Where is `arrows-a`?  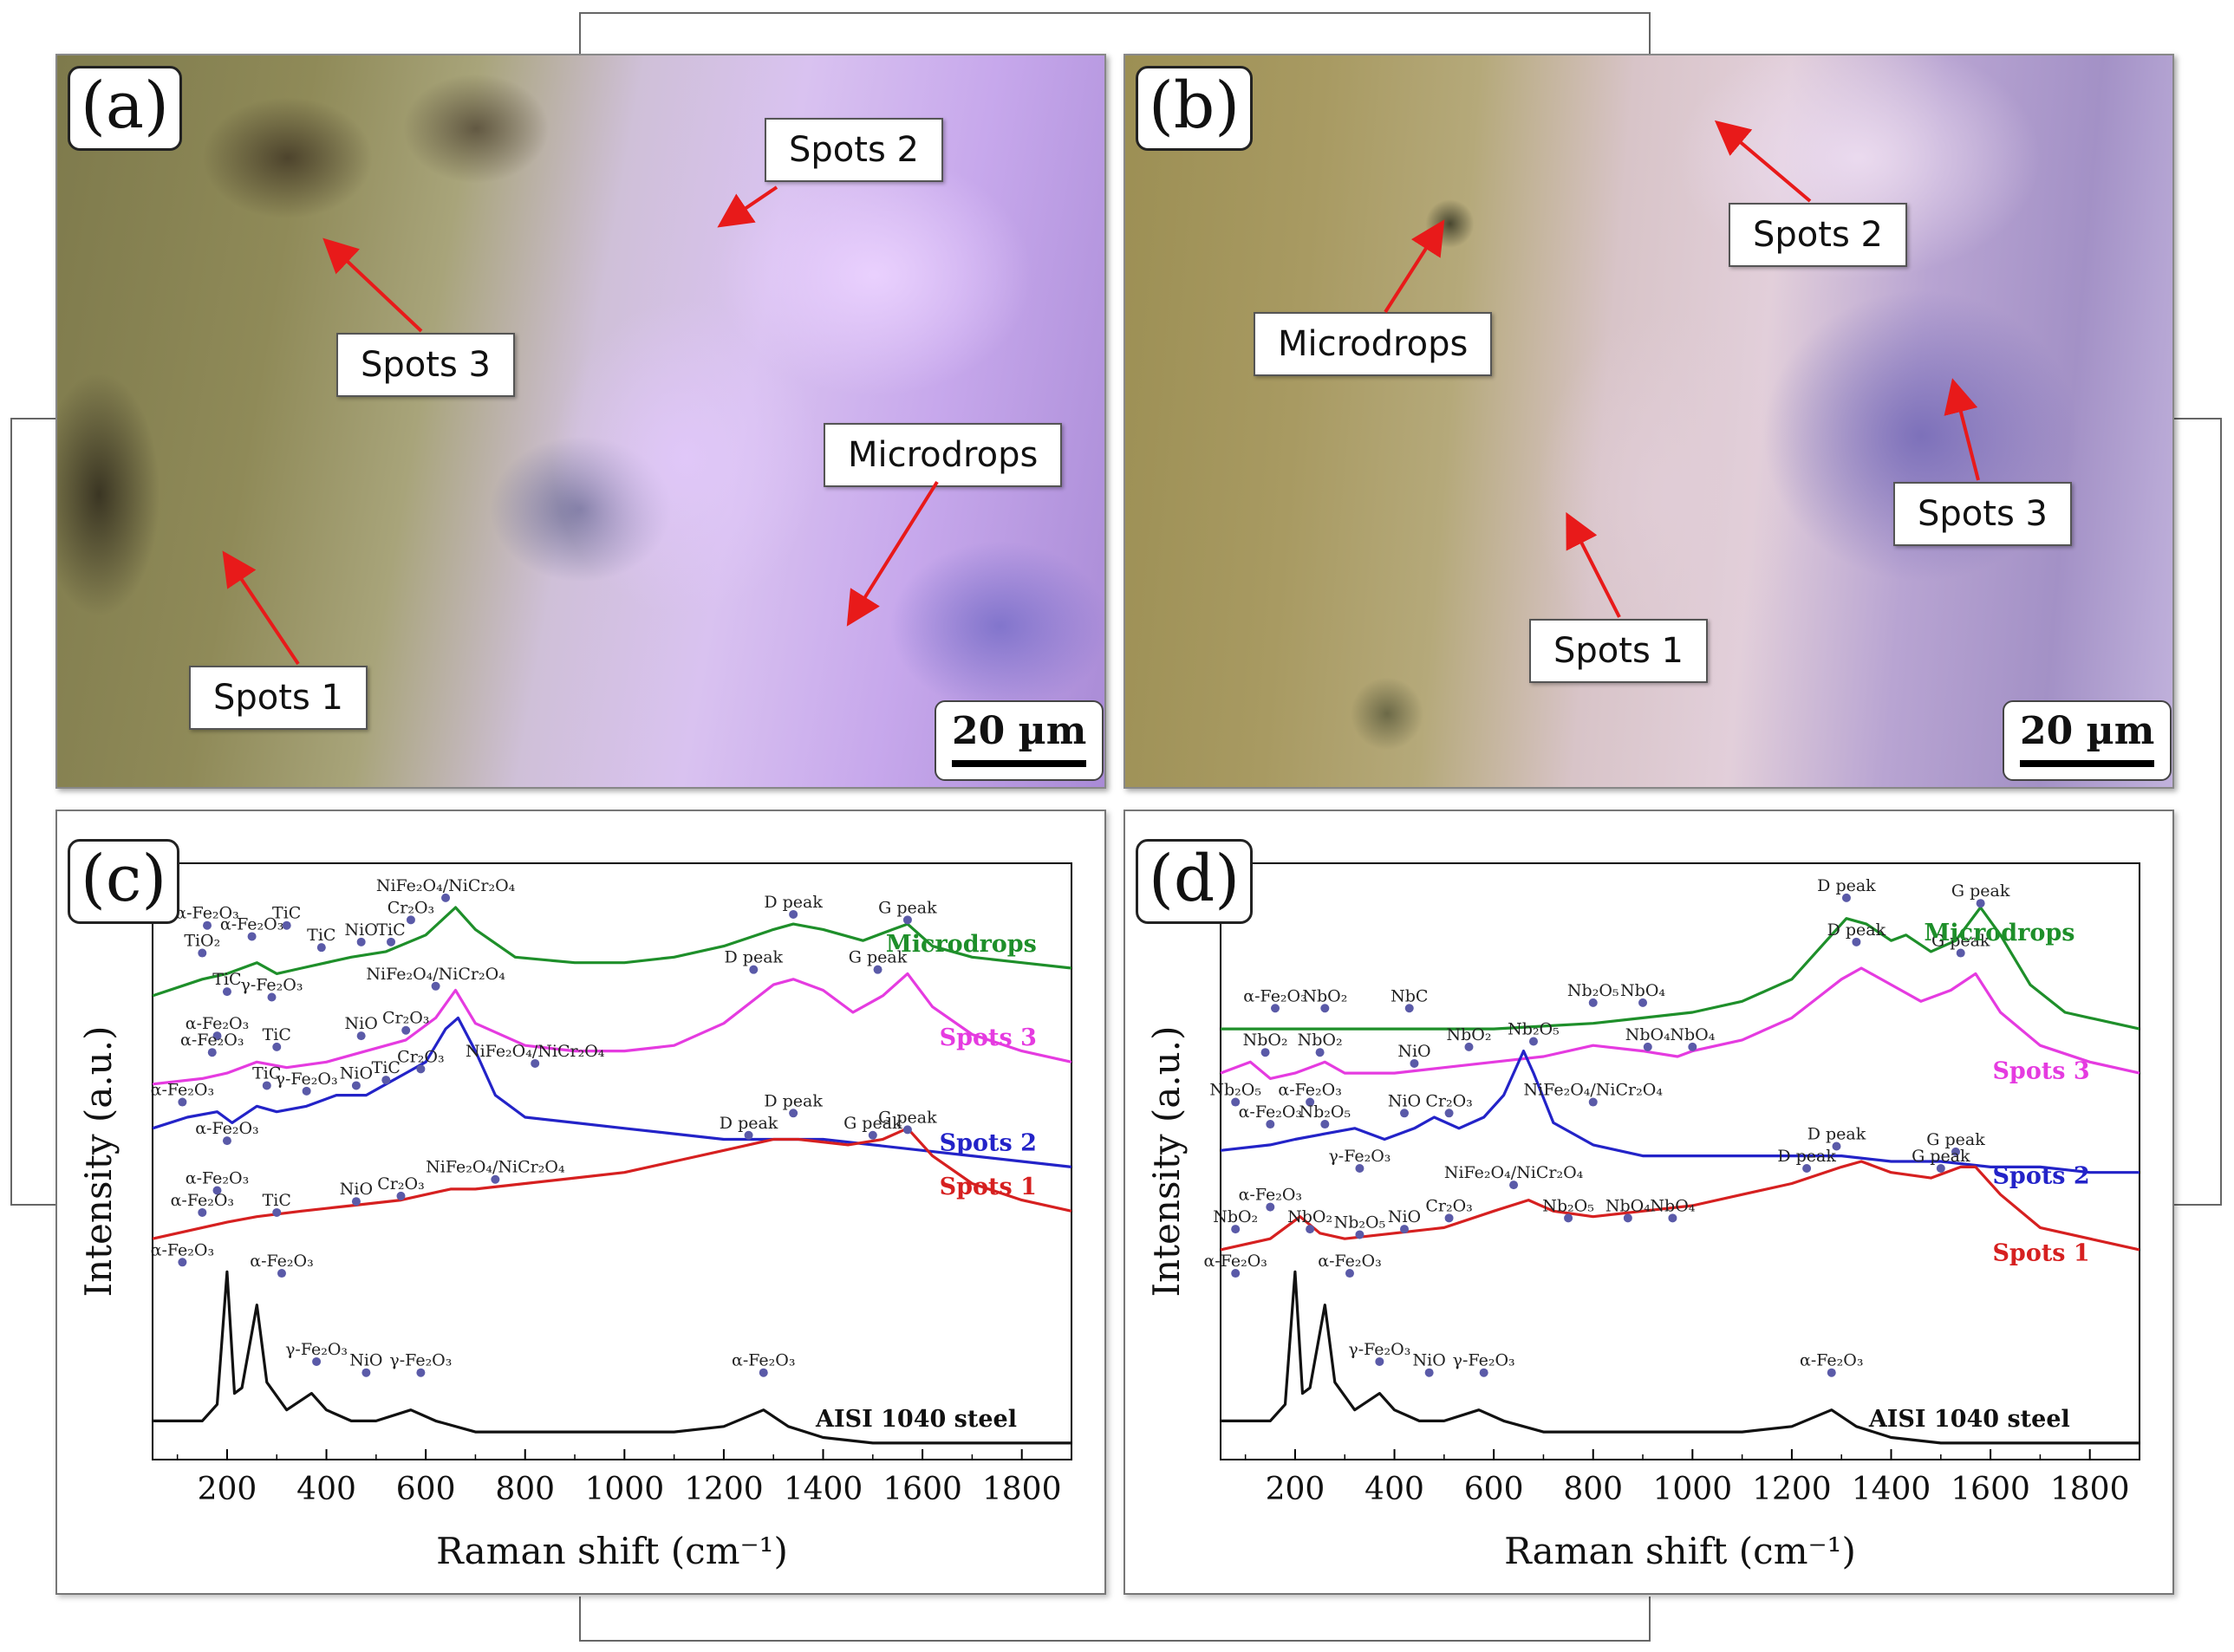 arrows-a is located at coordinates (580, 425).